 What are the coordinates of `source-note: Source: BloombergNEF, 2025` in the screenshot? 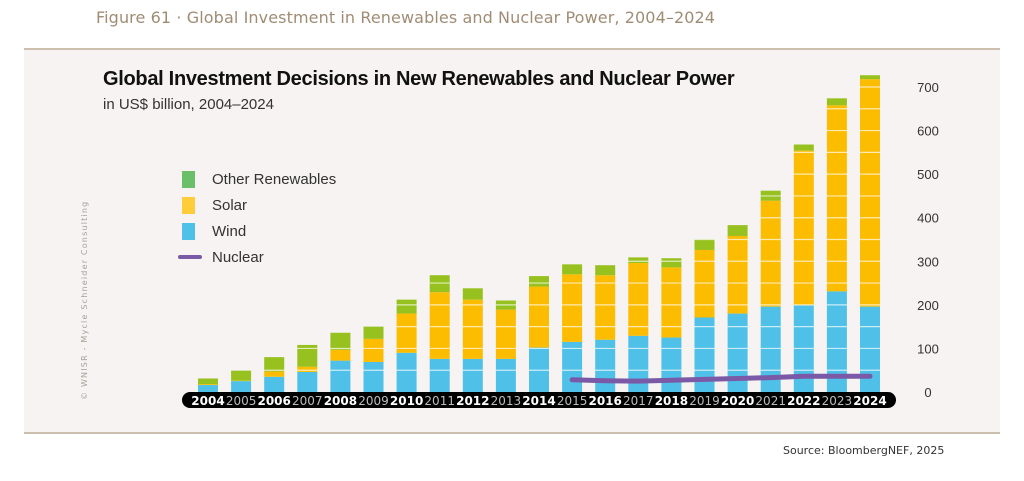 It's located at (864, 450).